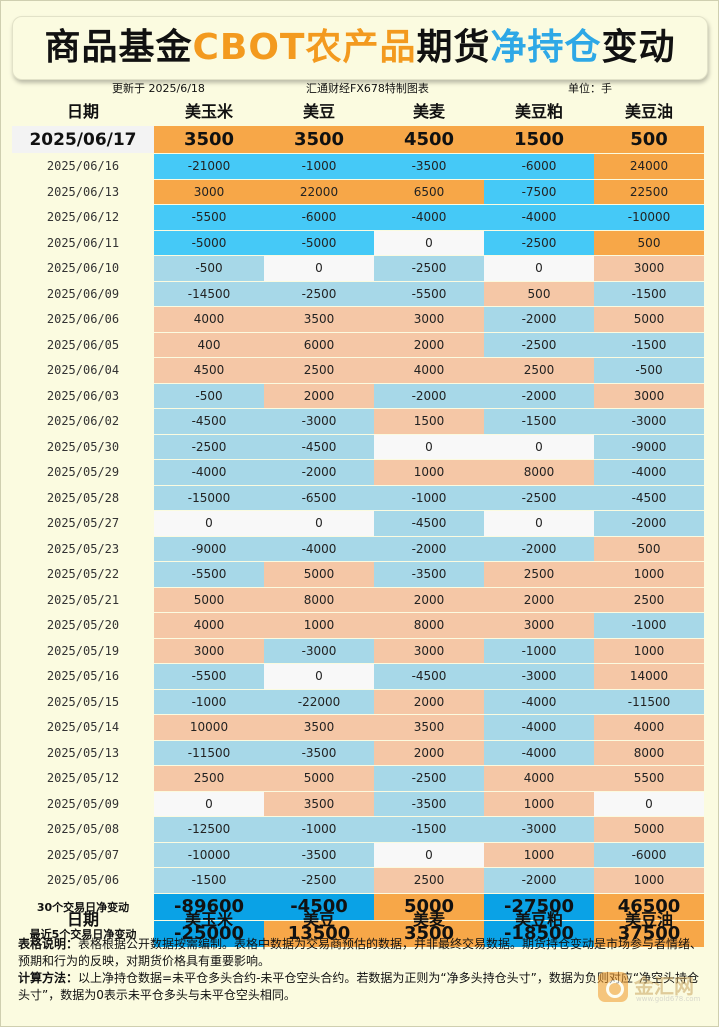 The height and width of the screenshot is (1027, 719). What do you see at coordinates (83, 676) in the screenshot?
I see `row-date: 2025/05/16` at bounding box center [83, 676].